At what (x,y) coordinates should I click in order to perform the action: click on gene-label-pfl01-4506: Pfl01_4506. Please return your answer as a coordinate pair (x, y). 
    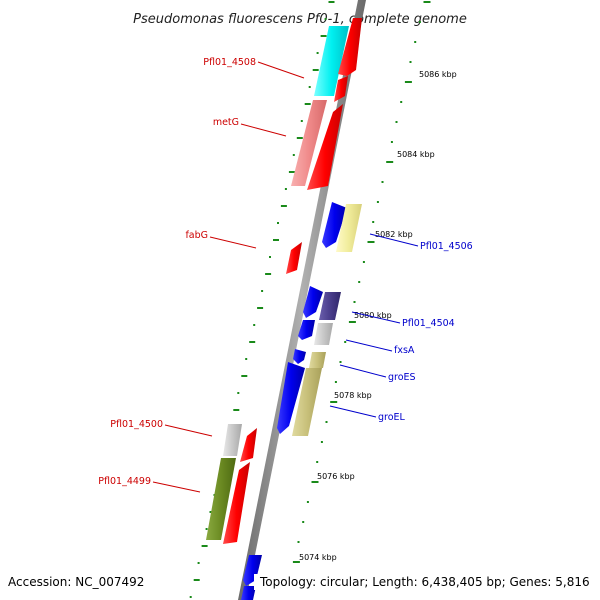
    Looking at the image, I should click on (446, 246).